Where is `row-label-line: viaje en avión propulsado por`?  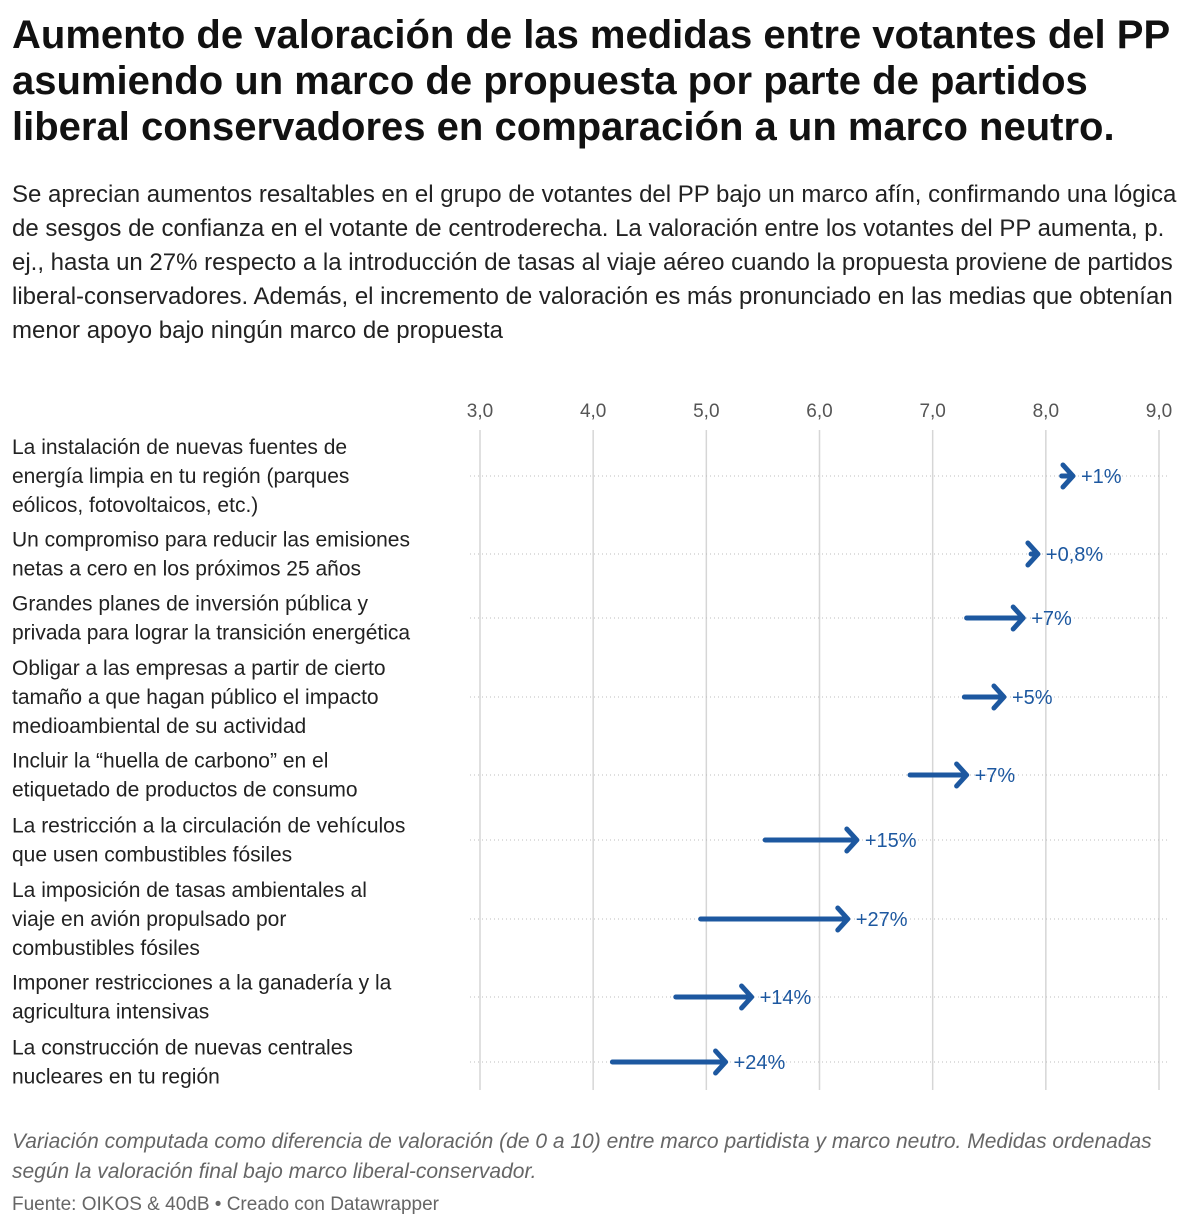 row-label-line: viaje en avión propulsado por is located at coordinates (149, 919).